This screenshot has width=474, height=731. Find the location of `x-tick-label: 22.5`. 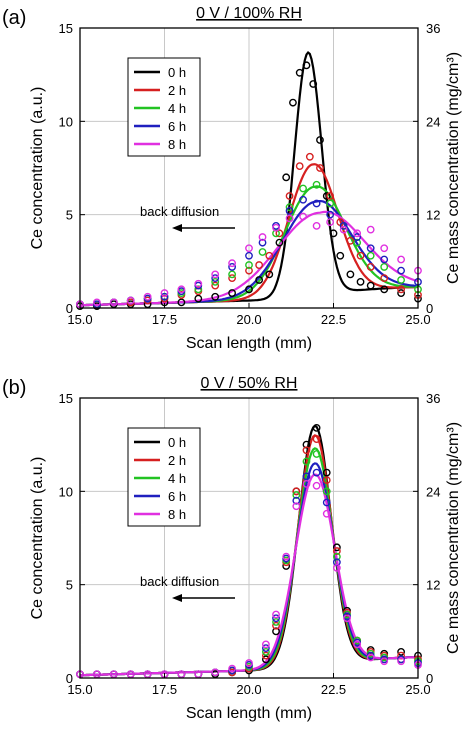

x-tick-label: 22.5 is located at coordinates (333, 689).